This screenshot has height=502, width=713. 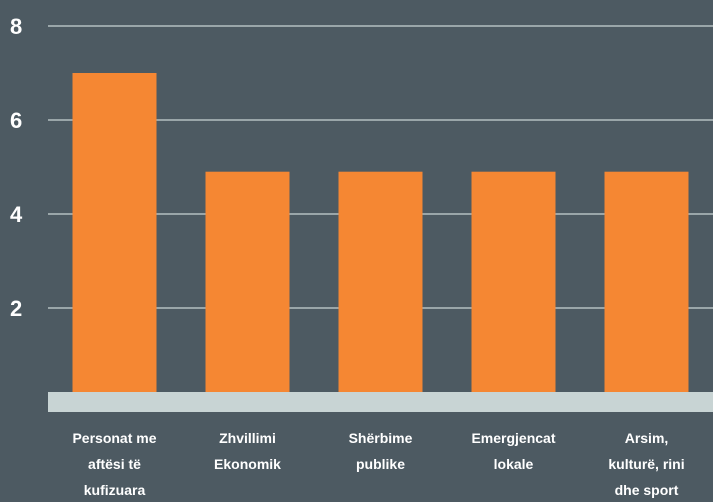 What do you see at coordinates (513, 438) in the screenshot?
I see `x-tick-label-line: Emergjencat` at bounding box center [513, 438].